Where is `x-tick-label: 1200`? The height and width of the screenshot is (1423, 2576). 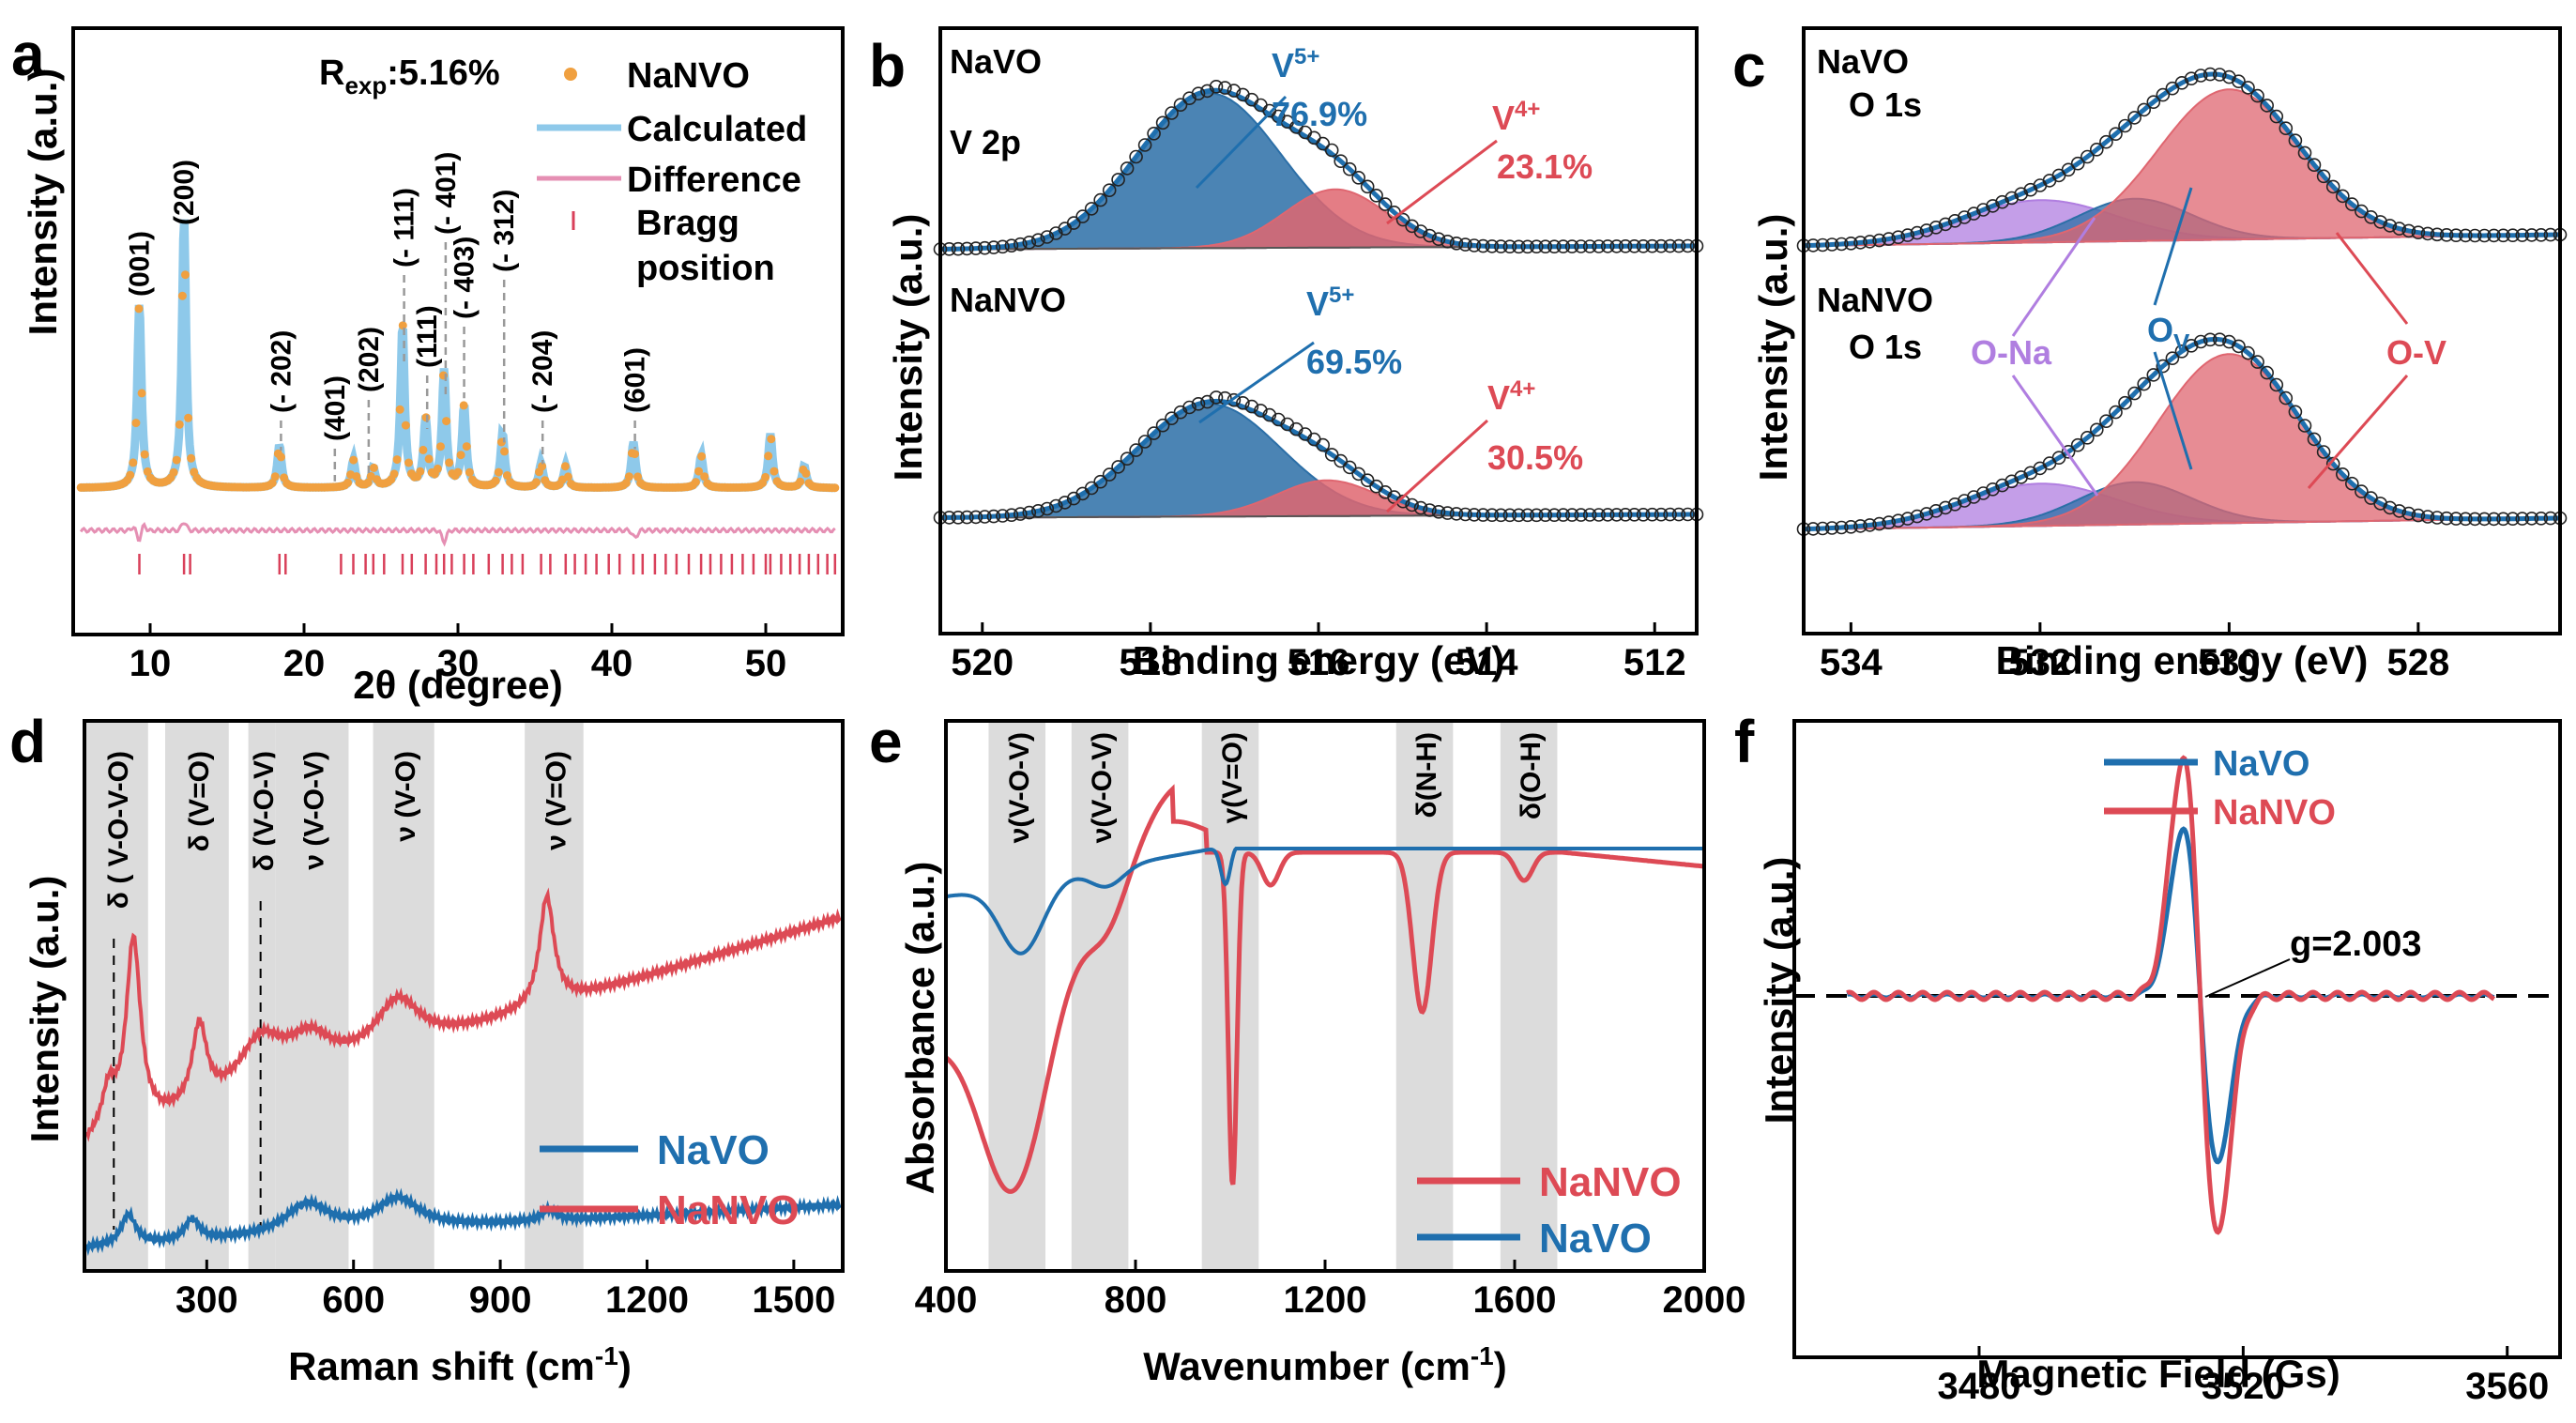 x-tick-label: 1200 is located at coordinates (647, 1300).